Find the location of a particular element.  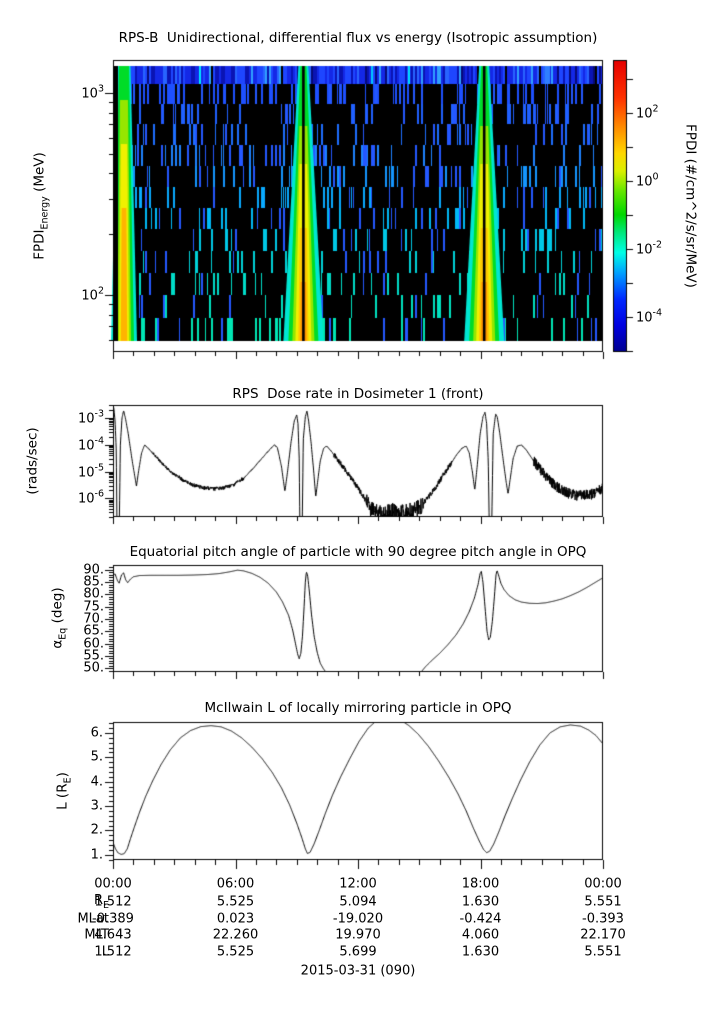

ephemeris-row-label: MLT is located at coordinates (96, 935).